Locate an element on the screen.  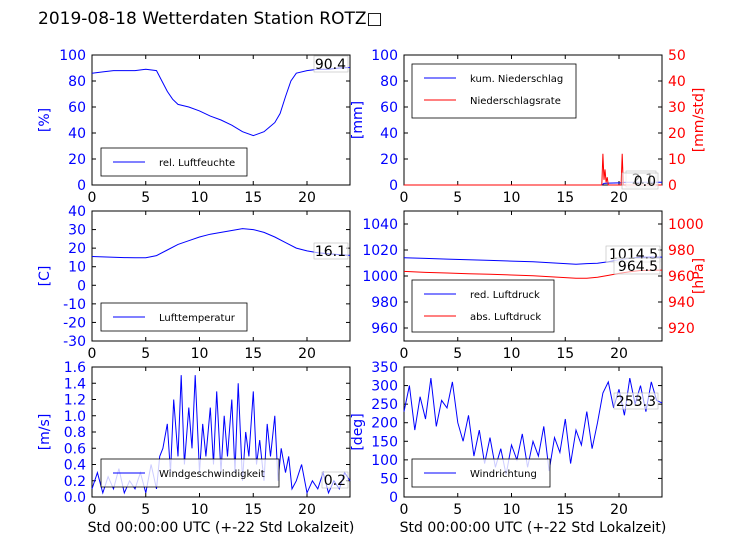
annotation-label: 16.1 is located at coordinates (330, 252).